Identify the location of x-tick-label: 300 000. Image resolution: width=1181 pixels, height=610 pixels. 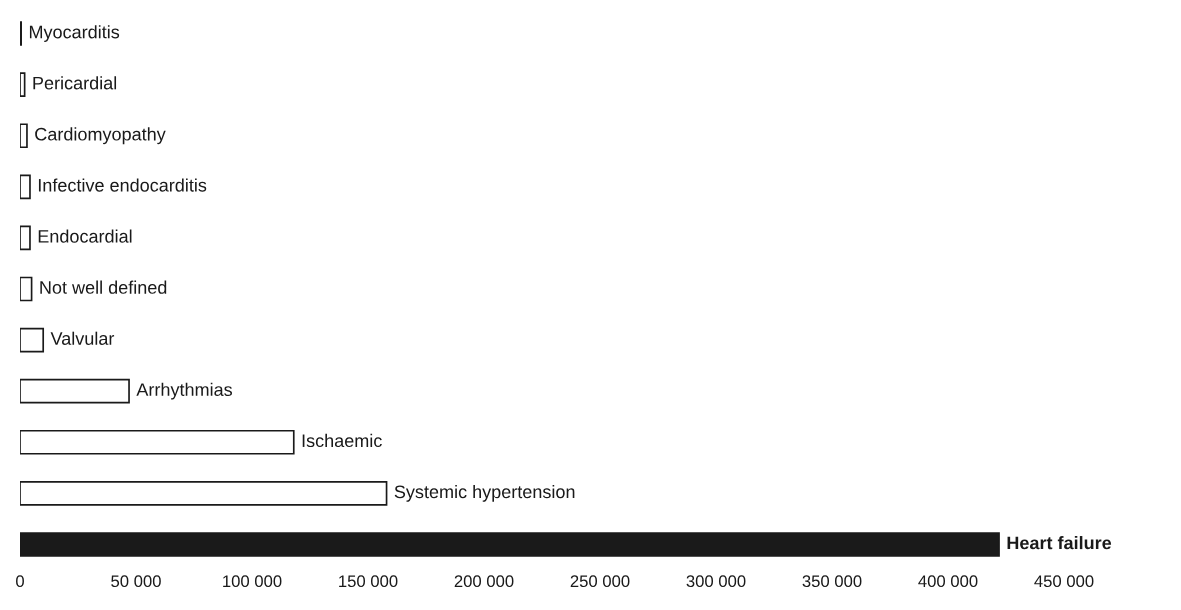
(716, 581).